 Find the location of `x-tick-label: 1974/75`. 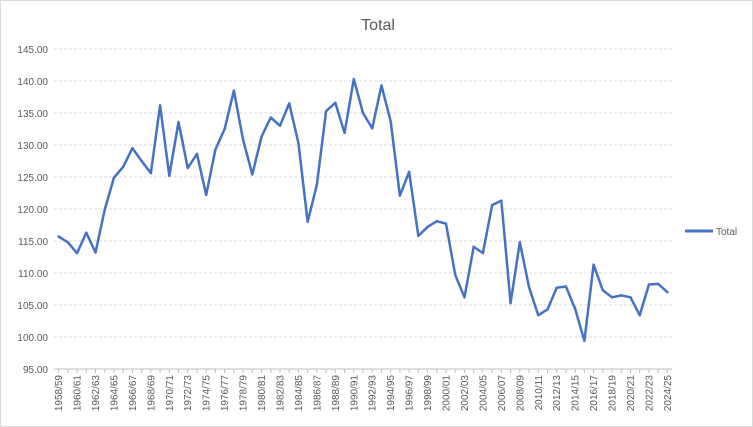

x-tick-label: 1974/75 is located at coordinates (207, 393).